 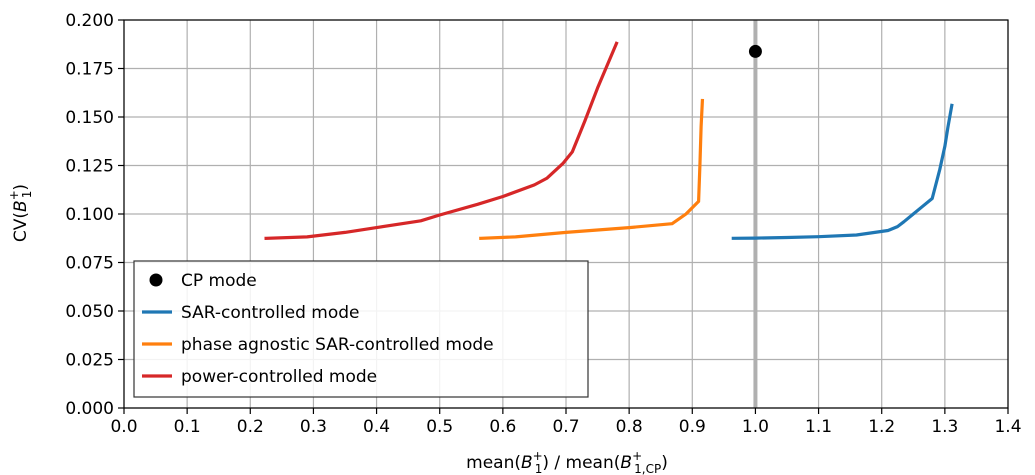 What do you see at coordinates (502, 427) in the screenshot?
I see `x-tick-label: 0.6` at bounding box center [502, 427].